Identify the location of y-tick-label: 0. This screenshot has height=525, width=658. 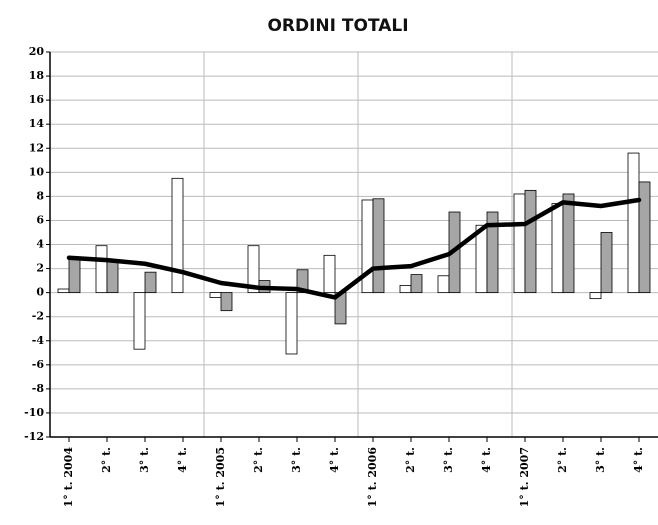
(40, 292).